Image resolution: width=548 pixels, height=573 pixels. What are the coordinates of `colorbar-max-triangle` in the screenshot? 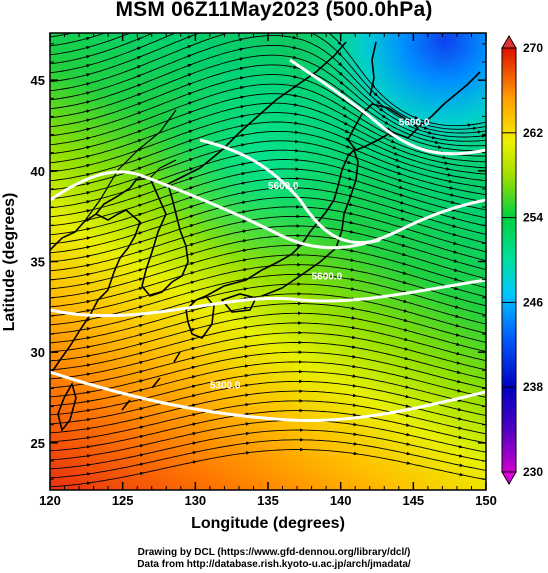 It's located at (509, 42).